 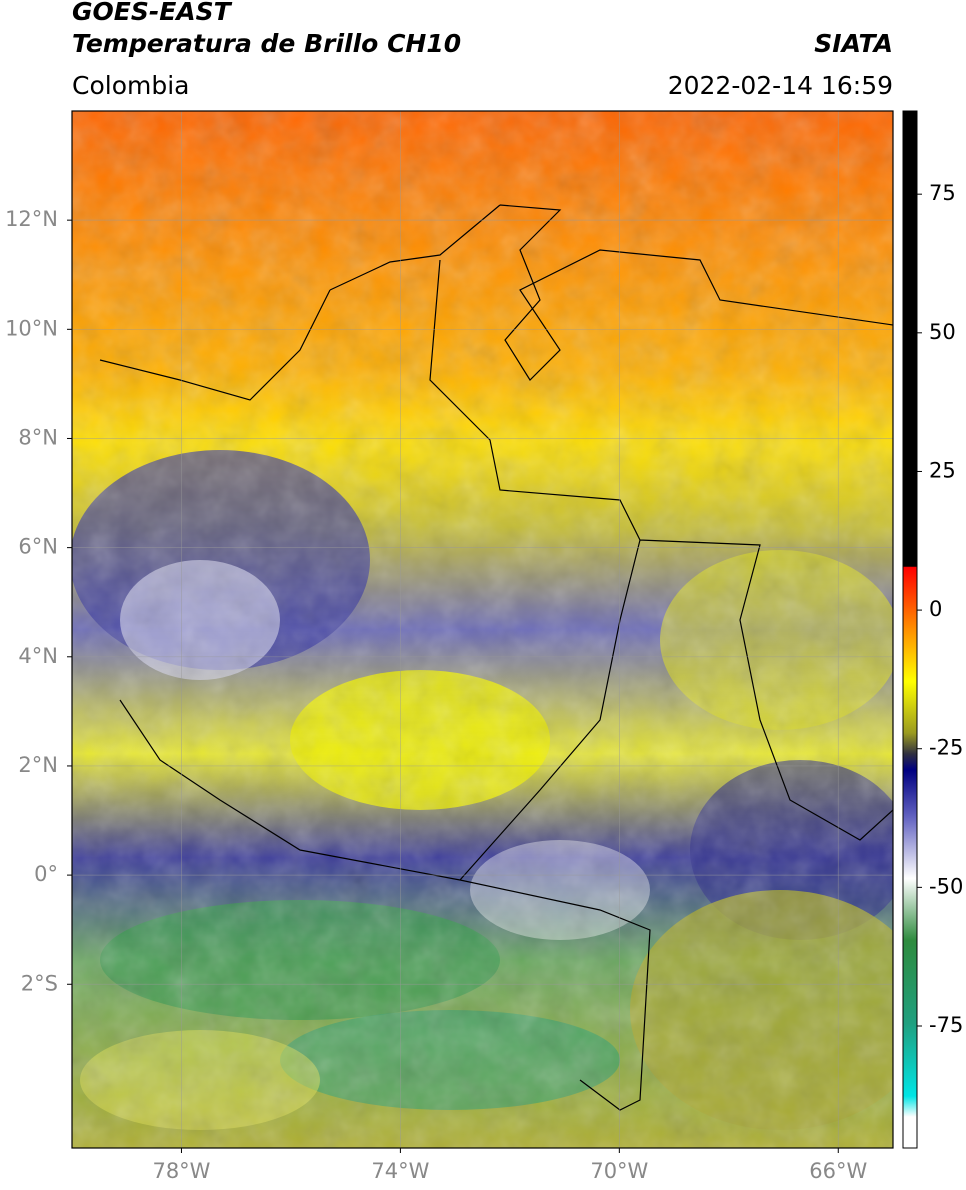 What do you see at coordinates (946, 886) in the screenshot?
I see `colorbar-tick-label: -50` at bounding box center [946, 886].